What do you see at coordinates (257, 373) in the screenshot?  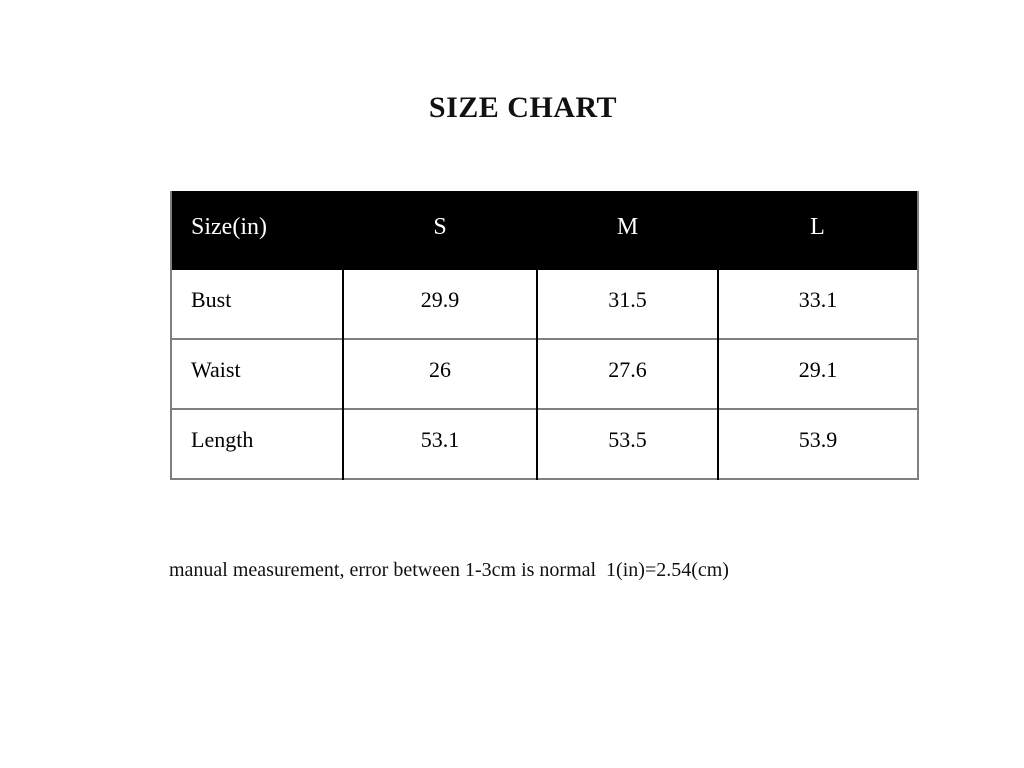 I see `row-label-waist: Waist` at bounding box center [257, 373].